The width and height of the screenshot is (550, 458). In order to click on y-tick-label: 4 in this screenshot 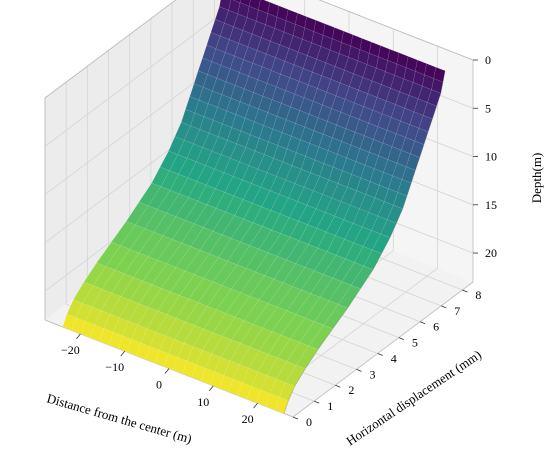, I will do `click(394, 359)`.